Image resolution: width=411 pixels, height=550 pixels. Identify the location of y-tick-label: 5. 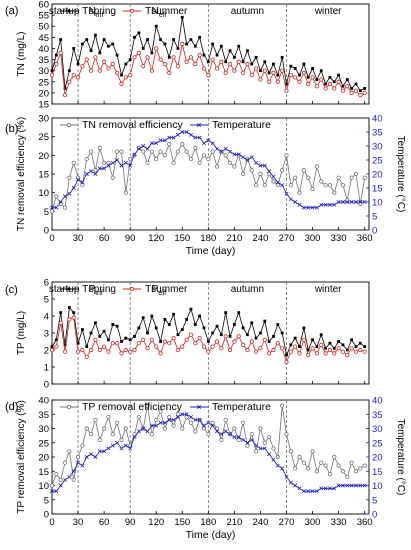
(46, 212).